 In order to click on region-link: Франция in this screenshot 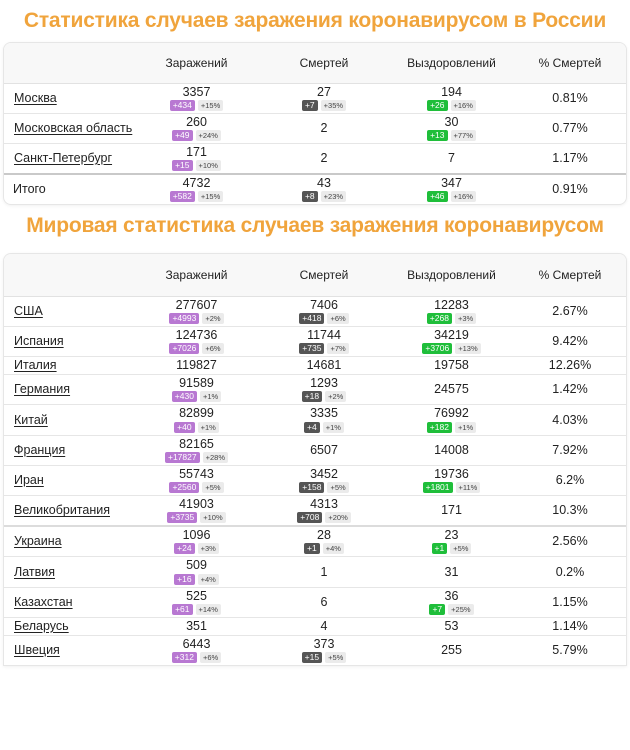, I will do `click(40, 449)`.